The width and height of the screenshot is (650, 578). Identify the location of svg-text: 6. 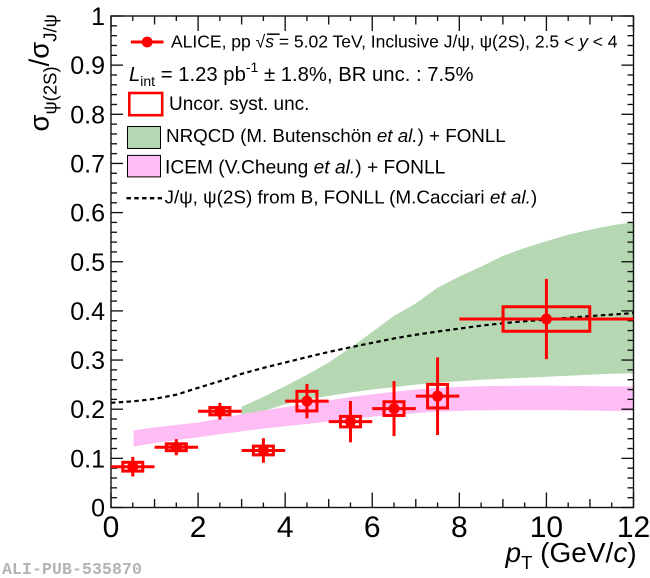
(372, 527).